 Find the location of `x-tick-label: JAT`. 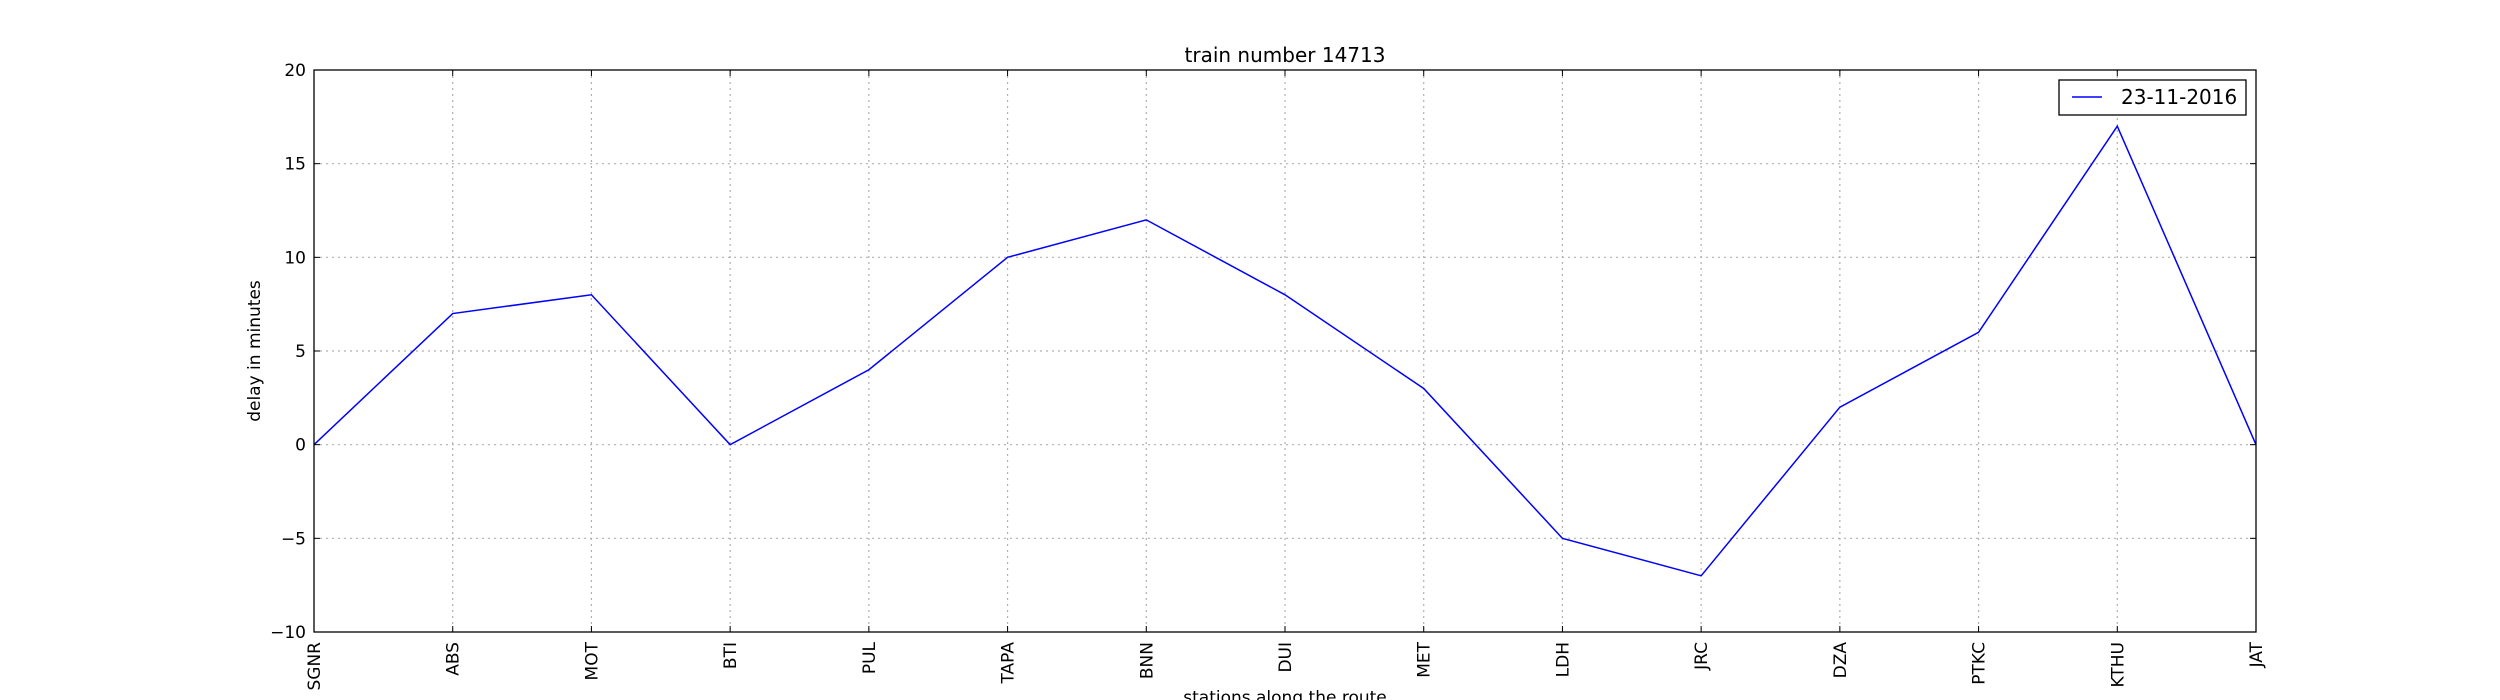

x-tick-label: JAT is located at coordinates (2257, 654).